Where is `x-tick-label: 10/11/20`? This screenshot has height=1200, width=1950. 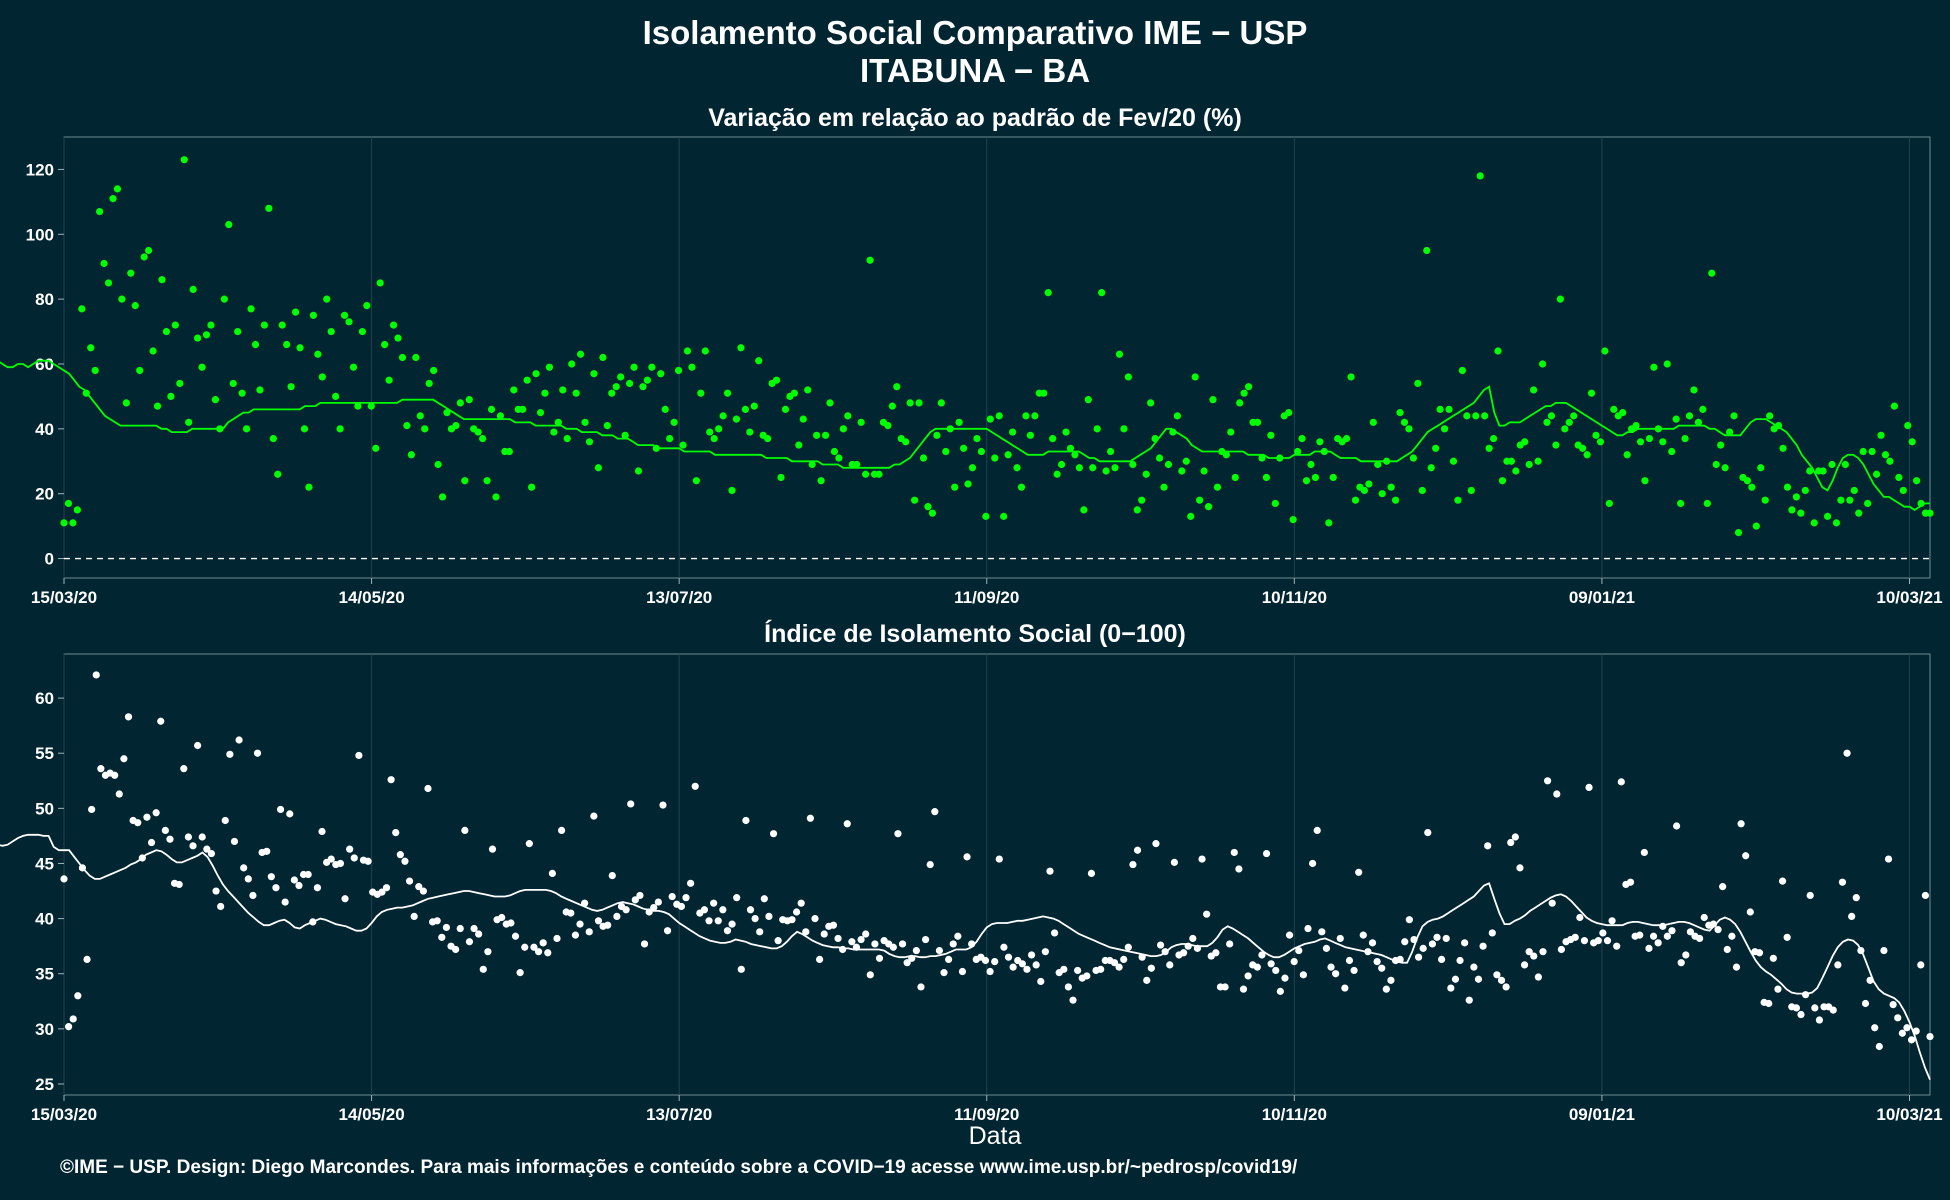
x-tick-label: 10/11/20 is located at coordinates (1294, 597).